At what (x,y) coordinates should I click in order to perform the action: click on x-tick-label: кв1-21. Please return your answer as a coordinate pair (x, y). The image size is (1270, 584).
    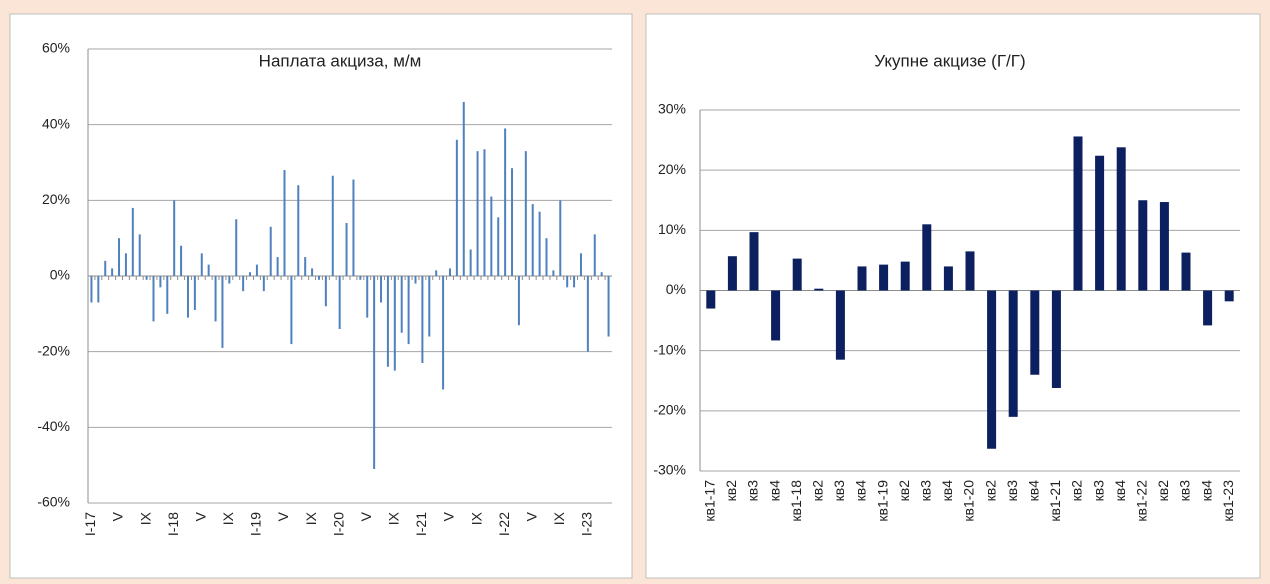
    Looking at the image, I should click on (1055, 501).